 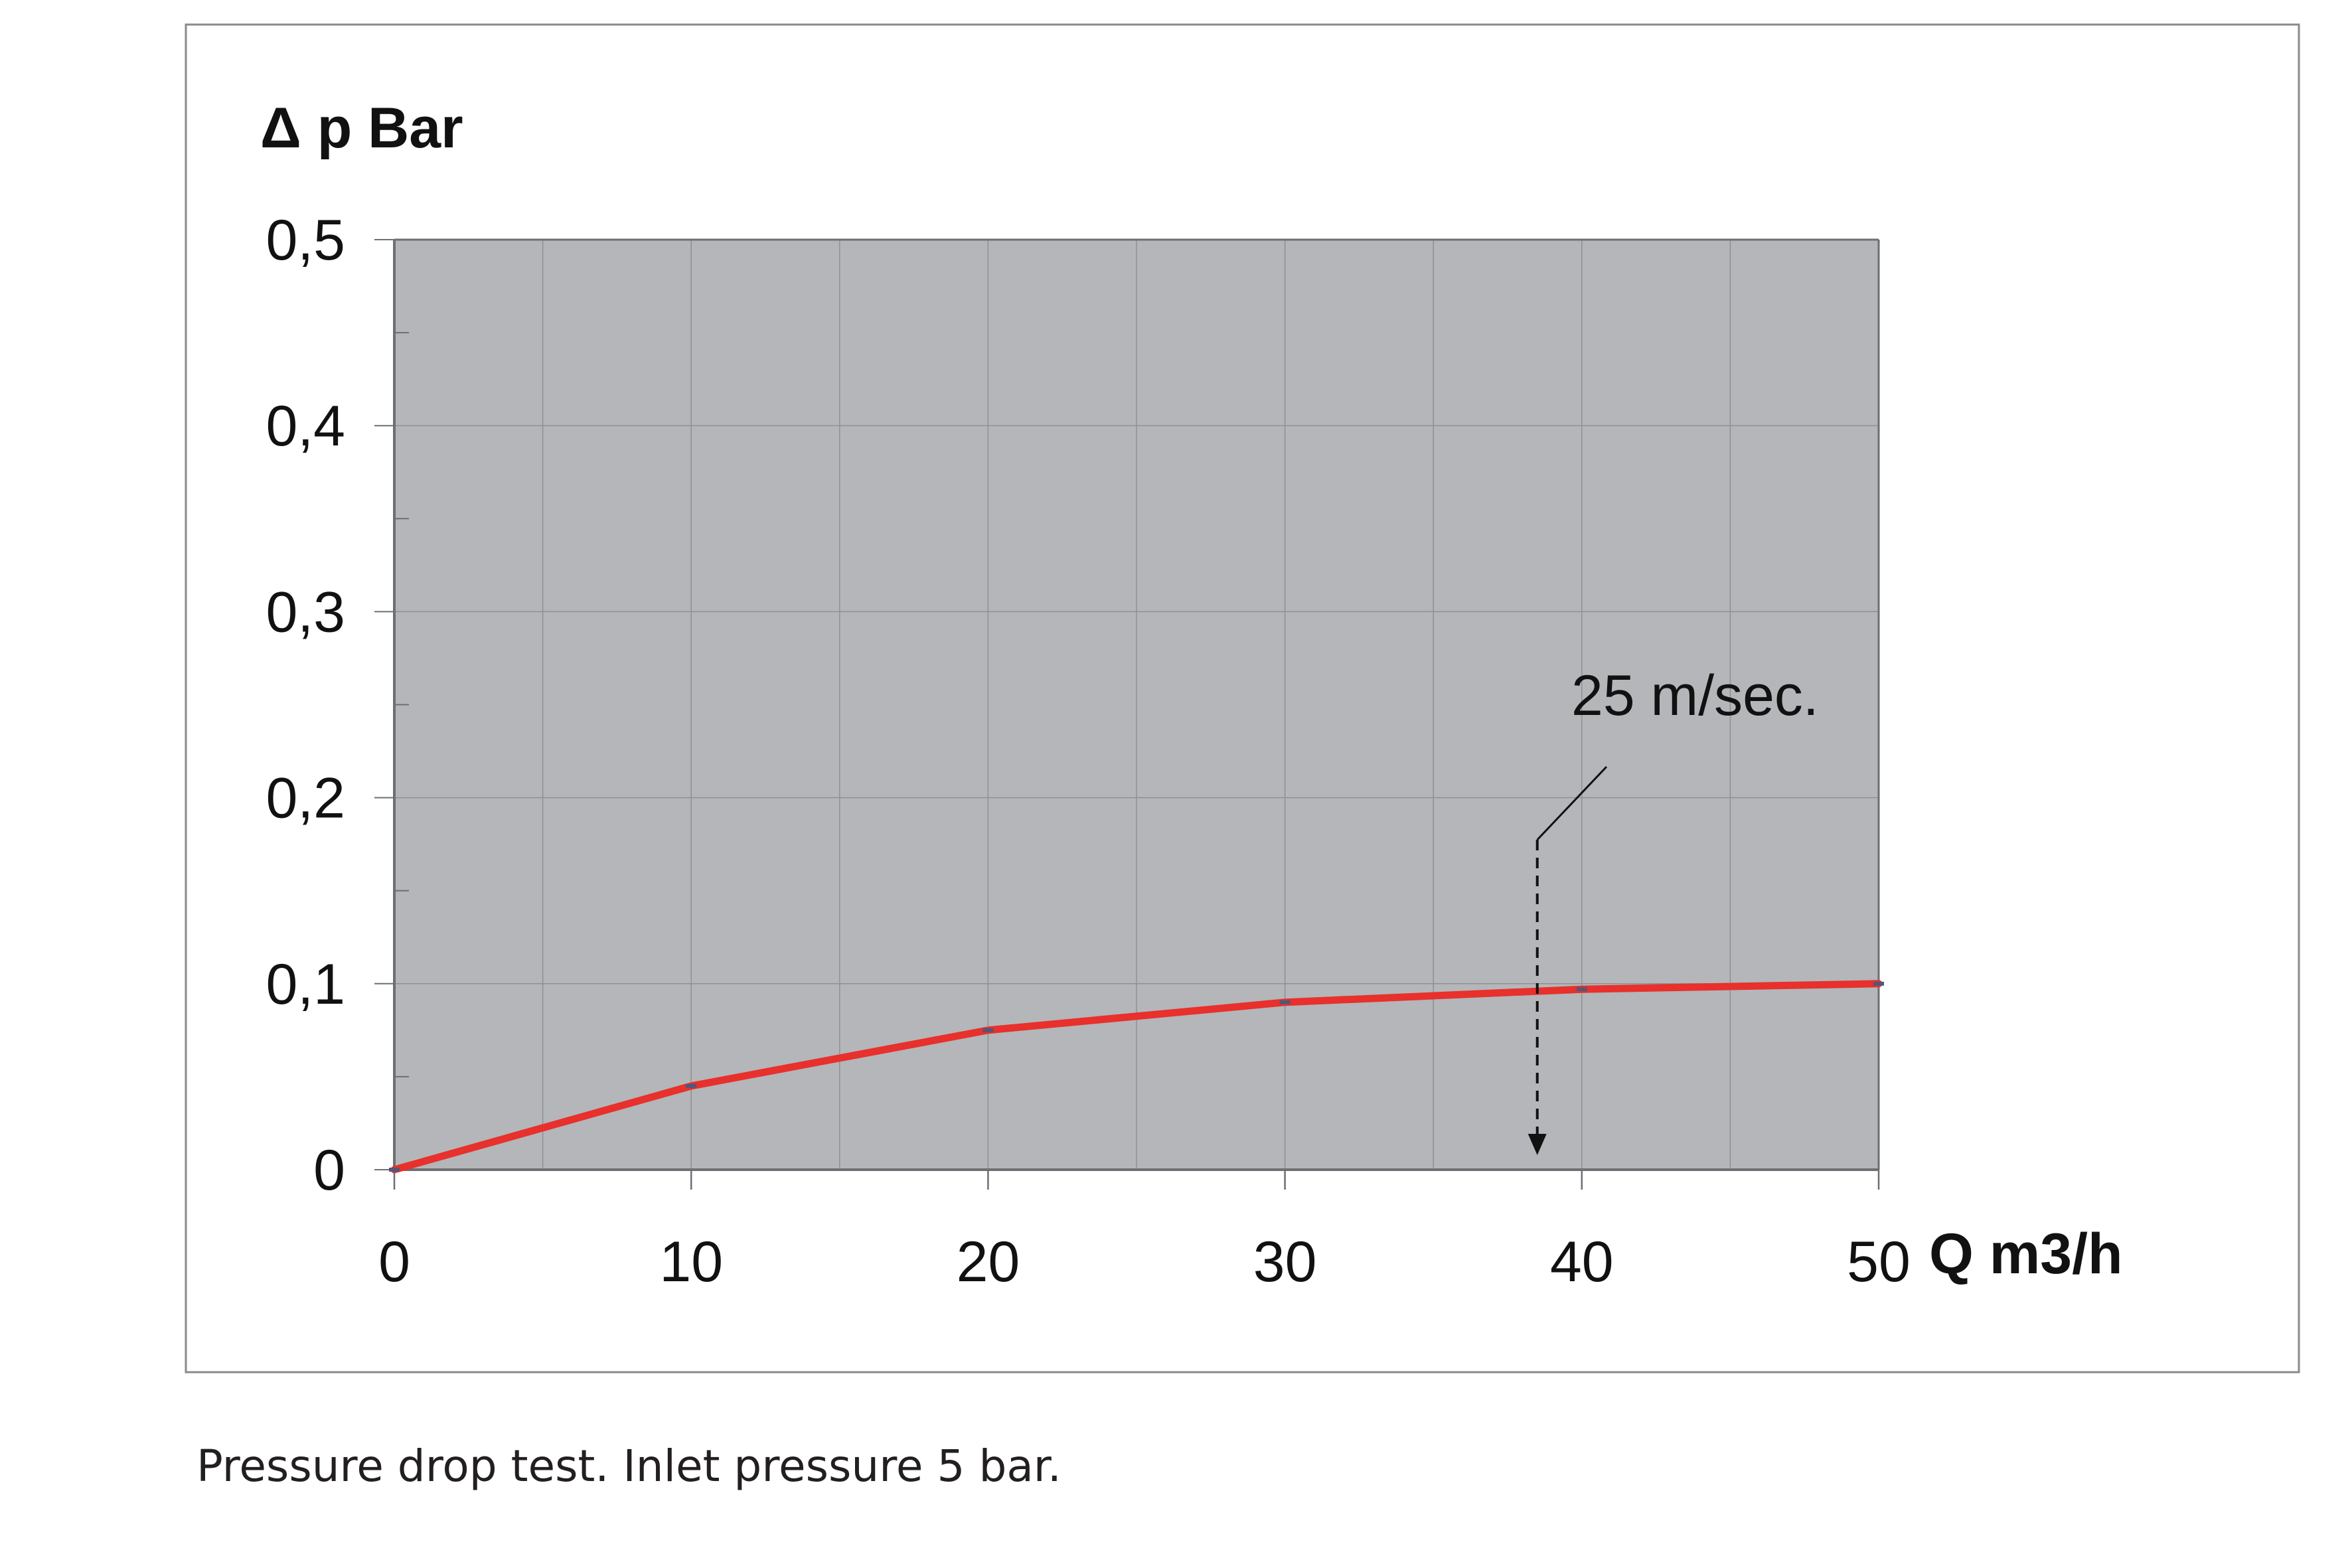 What do you see at coordinates (1285, 1262) in the screenshot?
I see `x-tick-label: 30` at bounding box center [1285, 1262].